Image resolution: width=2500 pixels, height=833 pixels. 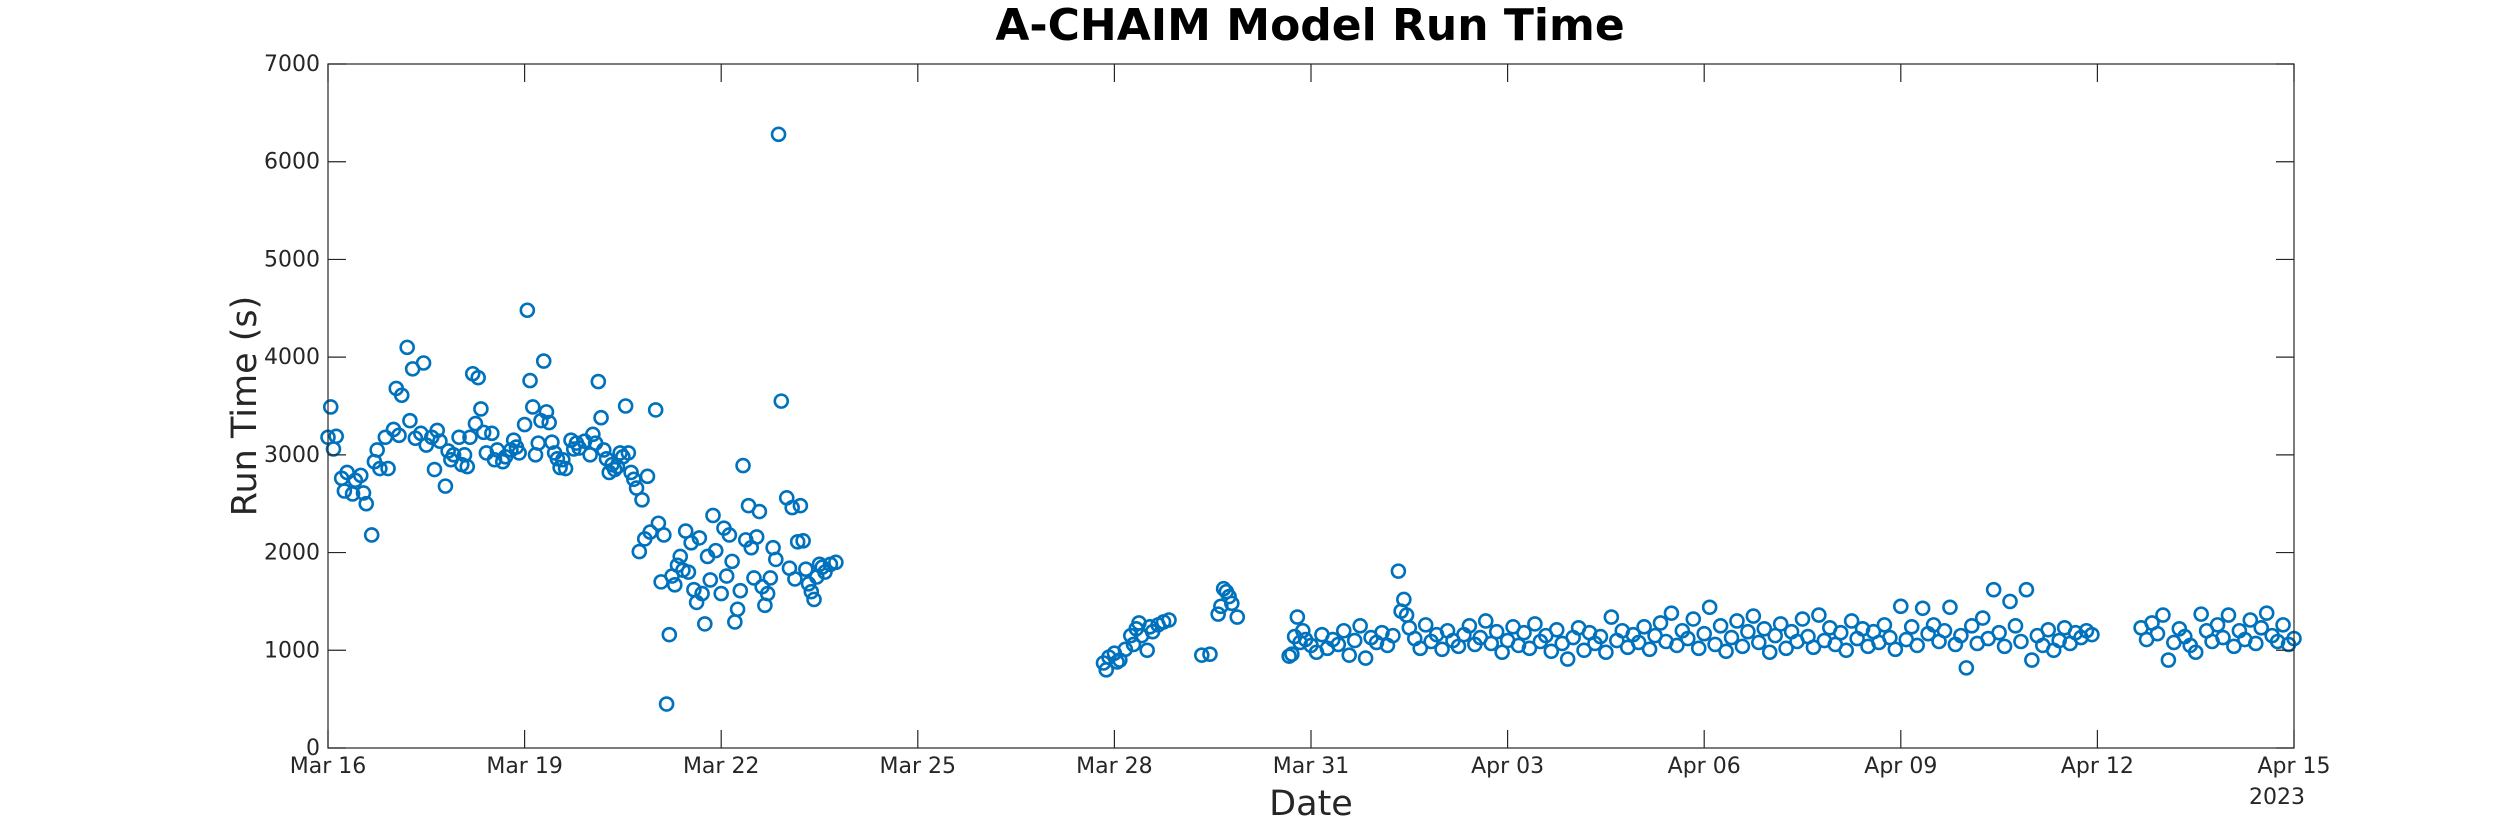 What do you see at coordinates (292, 162) in the screenshot?
I see `y-tick-label: 6000` at bounding box center [292, 162].